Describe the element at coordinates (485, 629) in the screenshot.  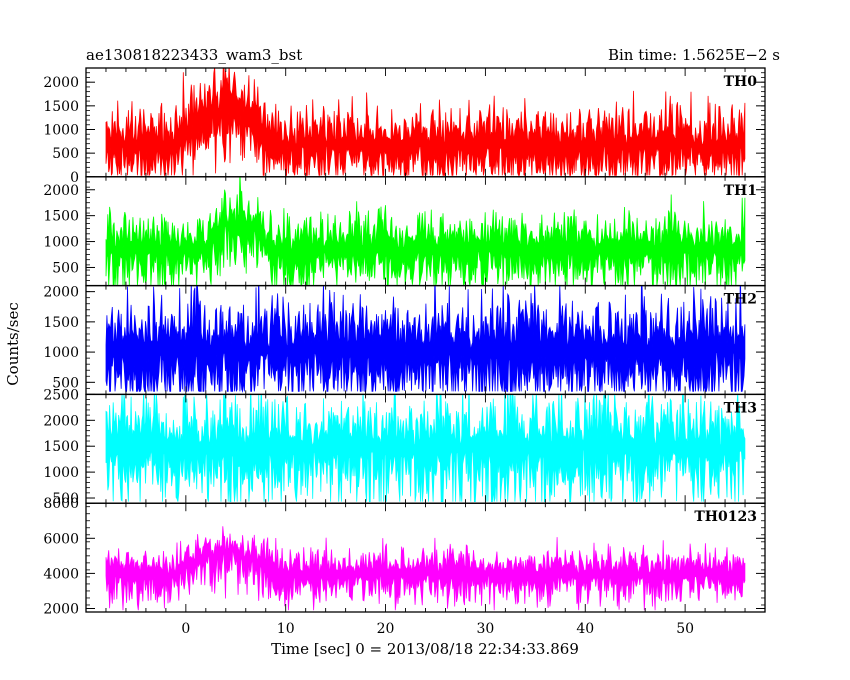
I see `x-tick-label: 30` at that location.